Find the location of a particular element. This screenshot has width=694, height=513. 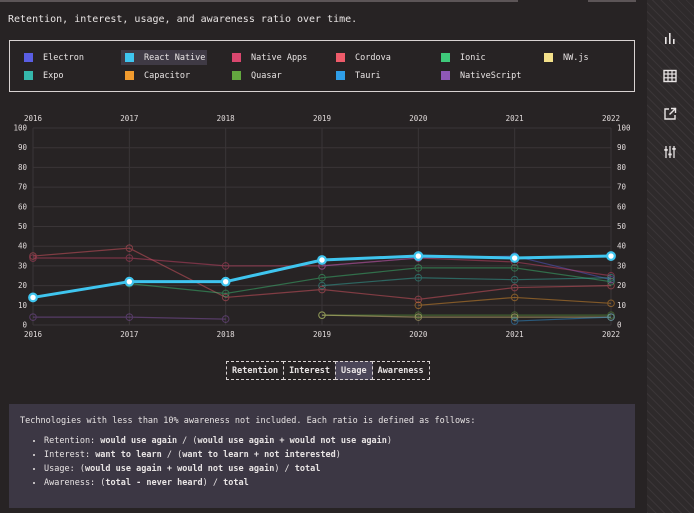

table-view-button is located at coordinates (670, 76).